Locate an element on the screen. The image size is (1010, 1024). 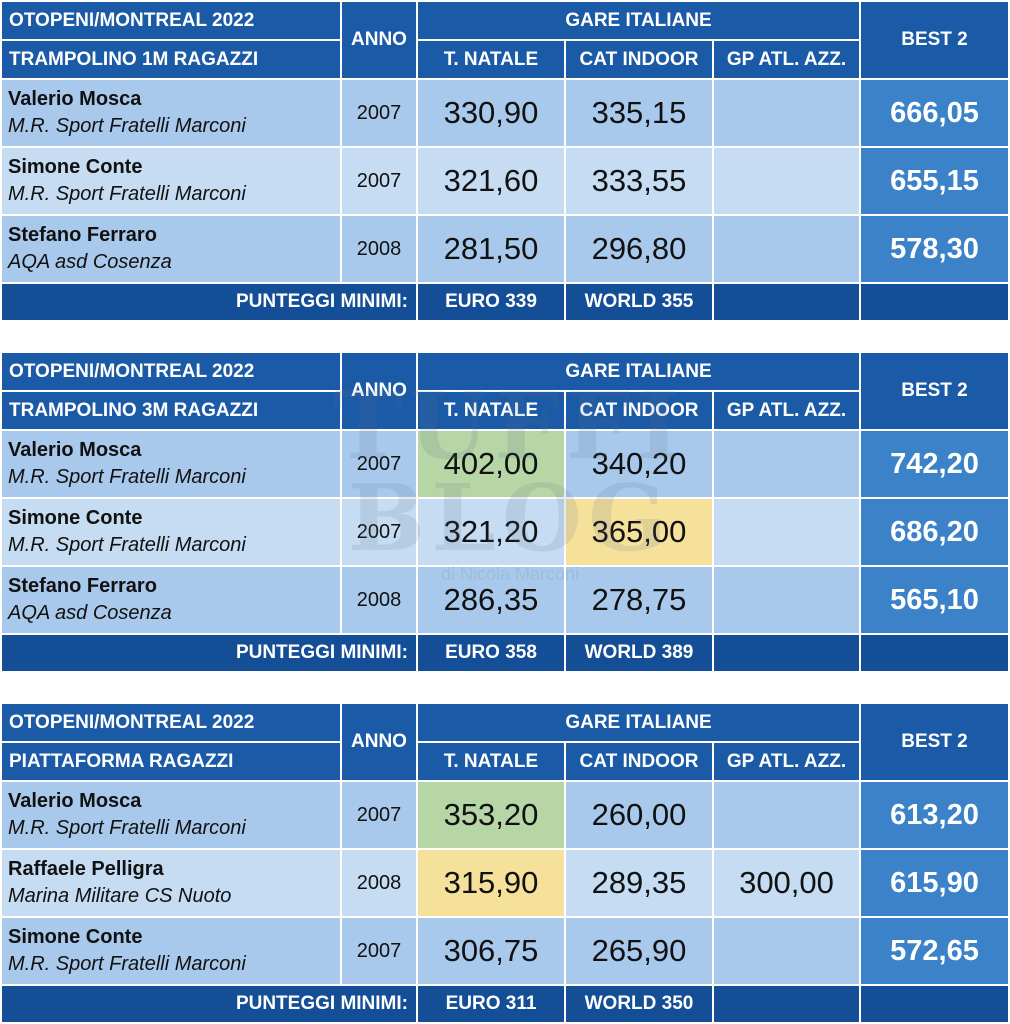
world-minimum: WORLD 389 is located at coordinates (639, 653).